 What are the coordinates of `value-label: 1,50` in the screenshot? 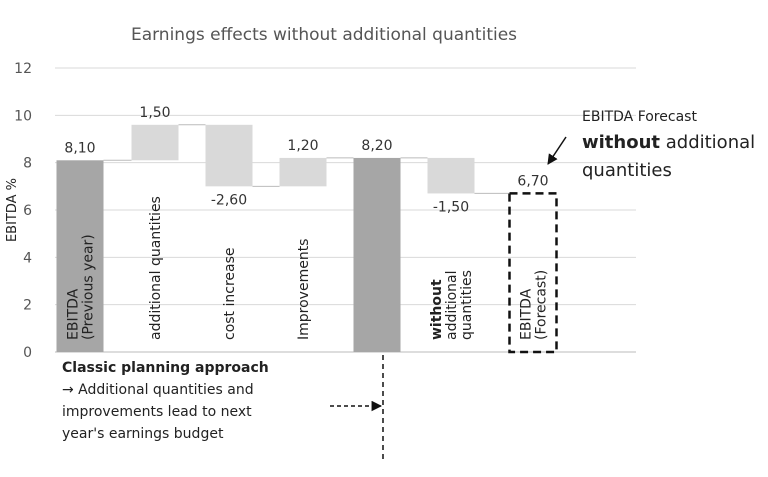 It's located at (154, 113).